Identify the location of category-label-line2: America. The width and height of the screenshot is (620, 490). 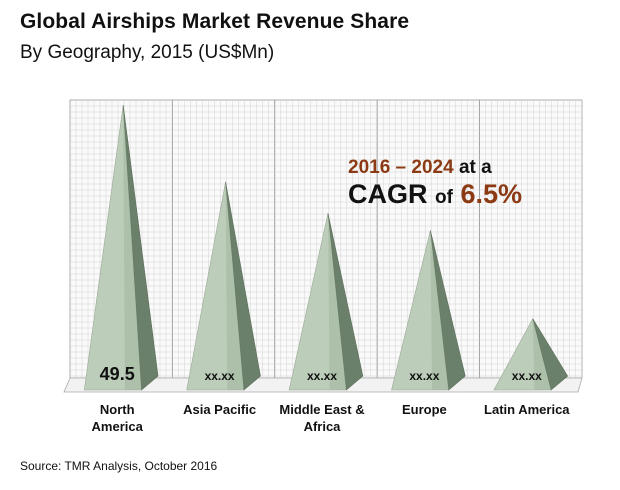
(118, 426).